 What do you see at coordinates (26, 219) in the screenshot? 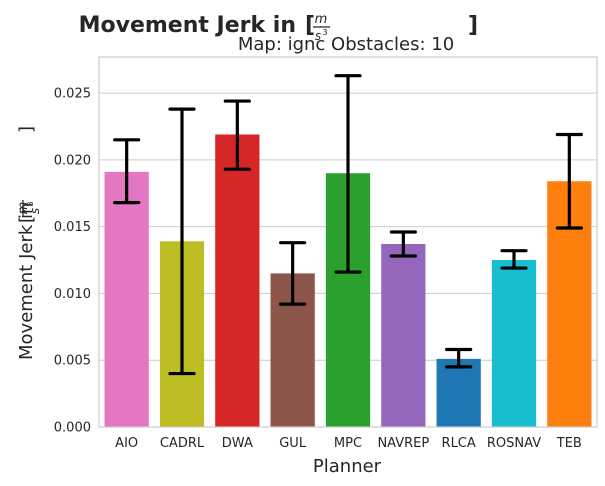
I see `y-axis-unit-bracket-open: [` at bounding box center [26, 219].